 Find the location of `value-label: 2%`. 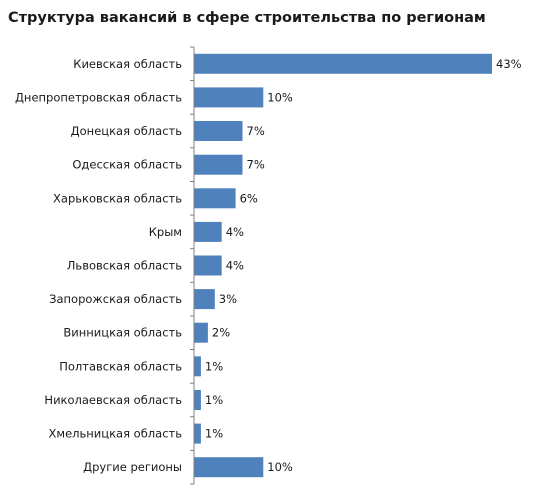

value-label: 2% is located at coordinates (221, 333).